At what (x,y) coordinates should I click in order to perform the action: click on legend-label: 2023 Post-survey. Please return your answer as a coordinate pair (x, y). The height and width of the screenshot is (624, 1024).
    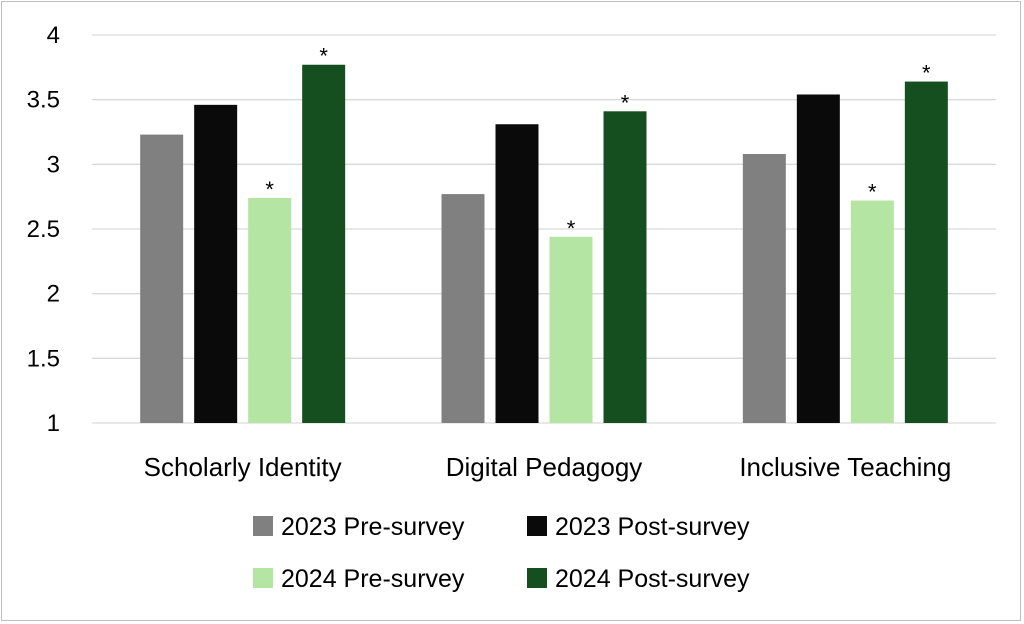
    Looking at the image, I should click on (652, 527).